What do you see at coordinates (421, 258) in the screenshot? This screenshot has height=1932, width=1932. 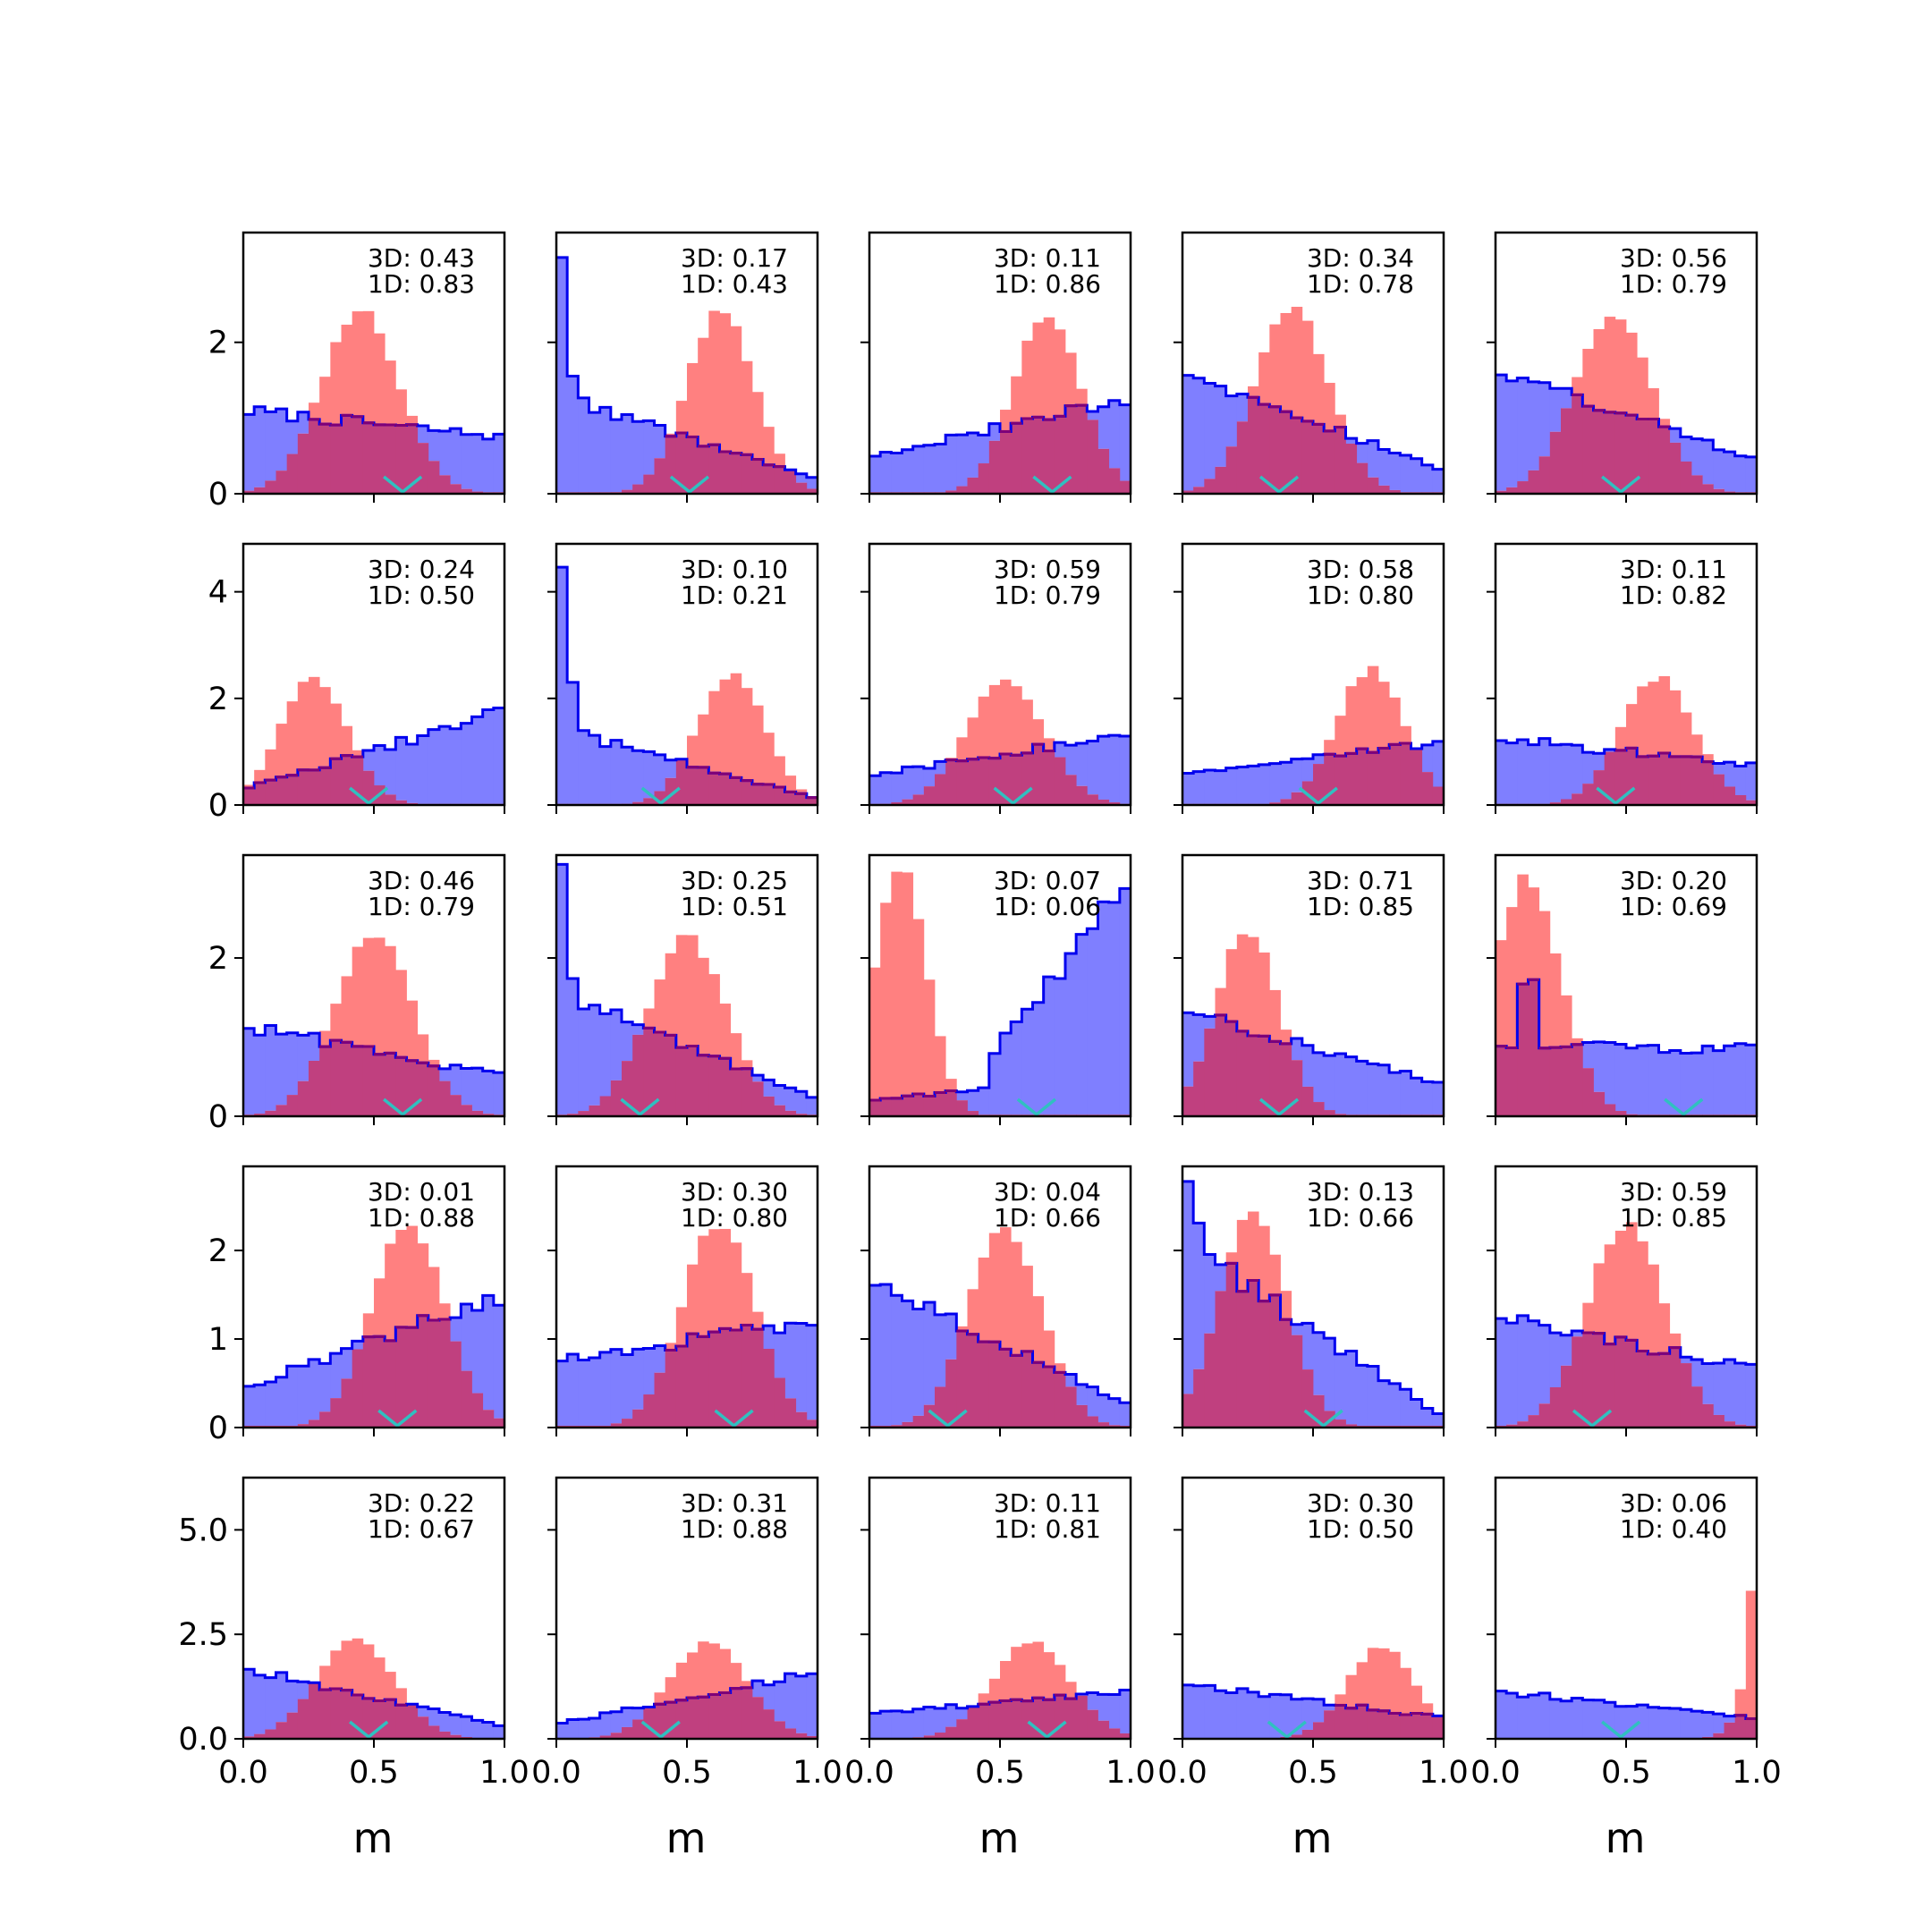 I see `label-3d: 3D: 0.43` at bounding box center [421, 258].